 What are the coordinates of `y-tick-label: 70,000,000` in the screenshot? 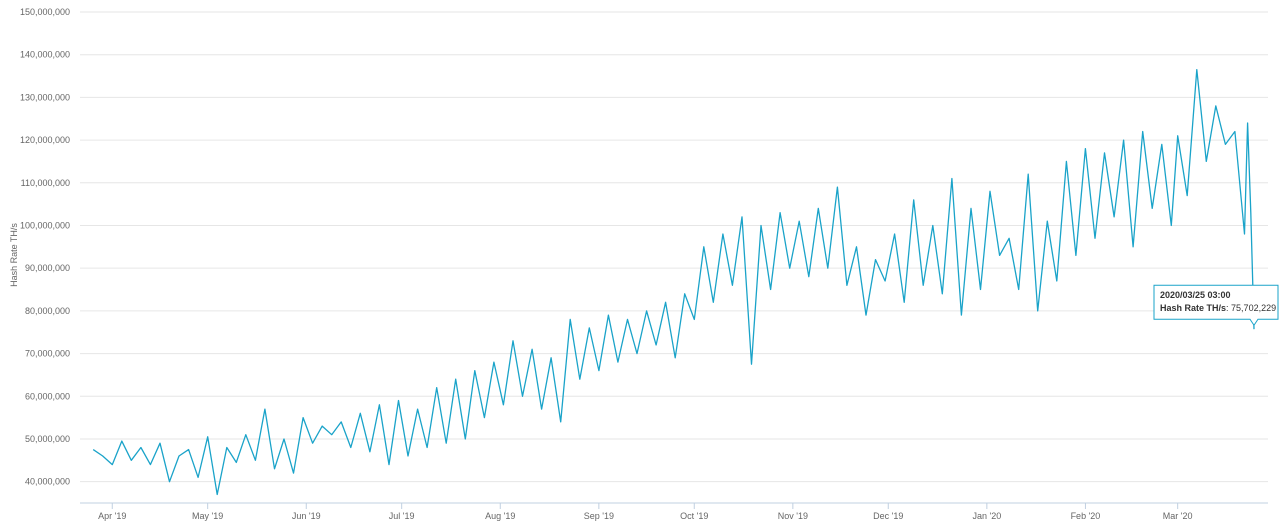 It's located at (47, 354).